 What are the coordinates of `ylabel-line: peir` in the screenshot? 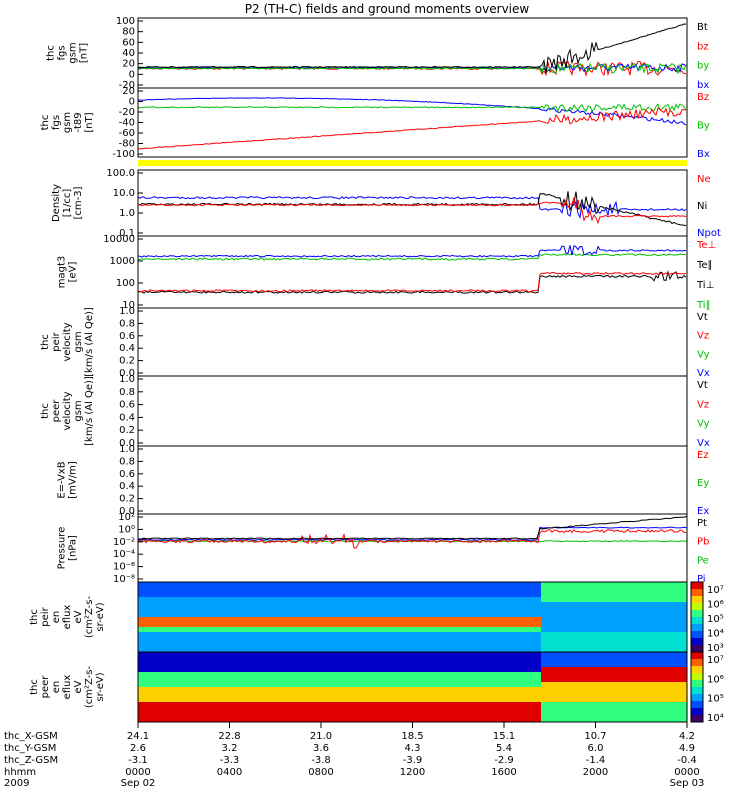 It's located at (56, 341).